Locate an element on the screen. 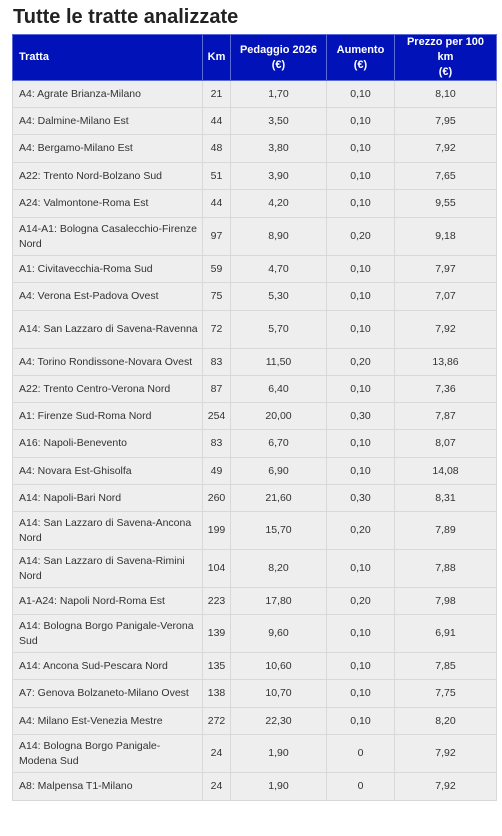 The image size is (502, 836). cell-prezzo: 7,87 is located at coordinates (445, 416).